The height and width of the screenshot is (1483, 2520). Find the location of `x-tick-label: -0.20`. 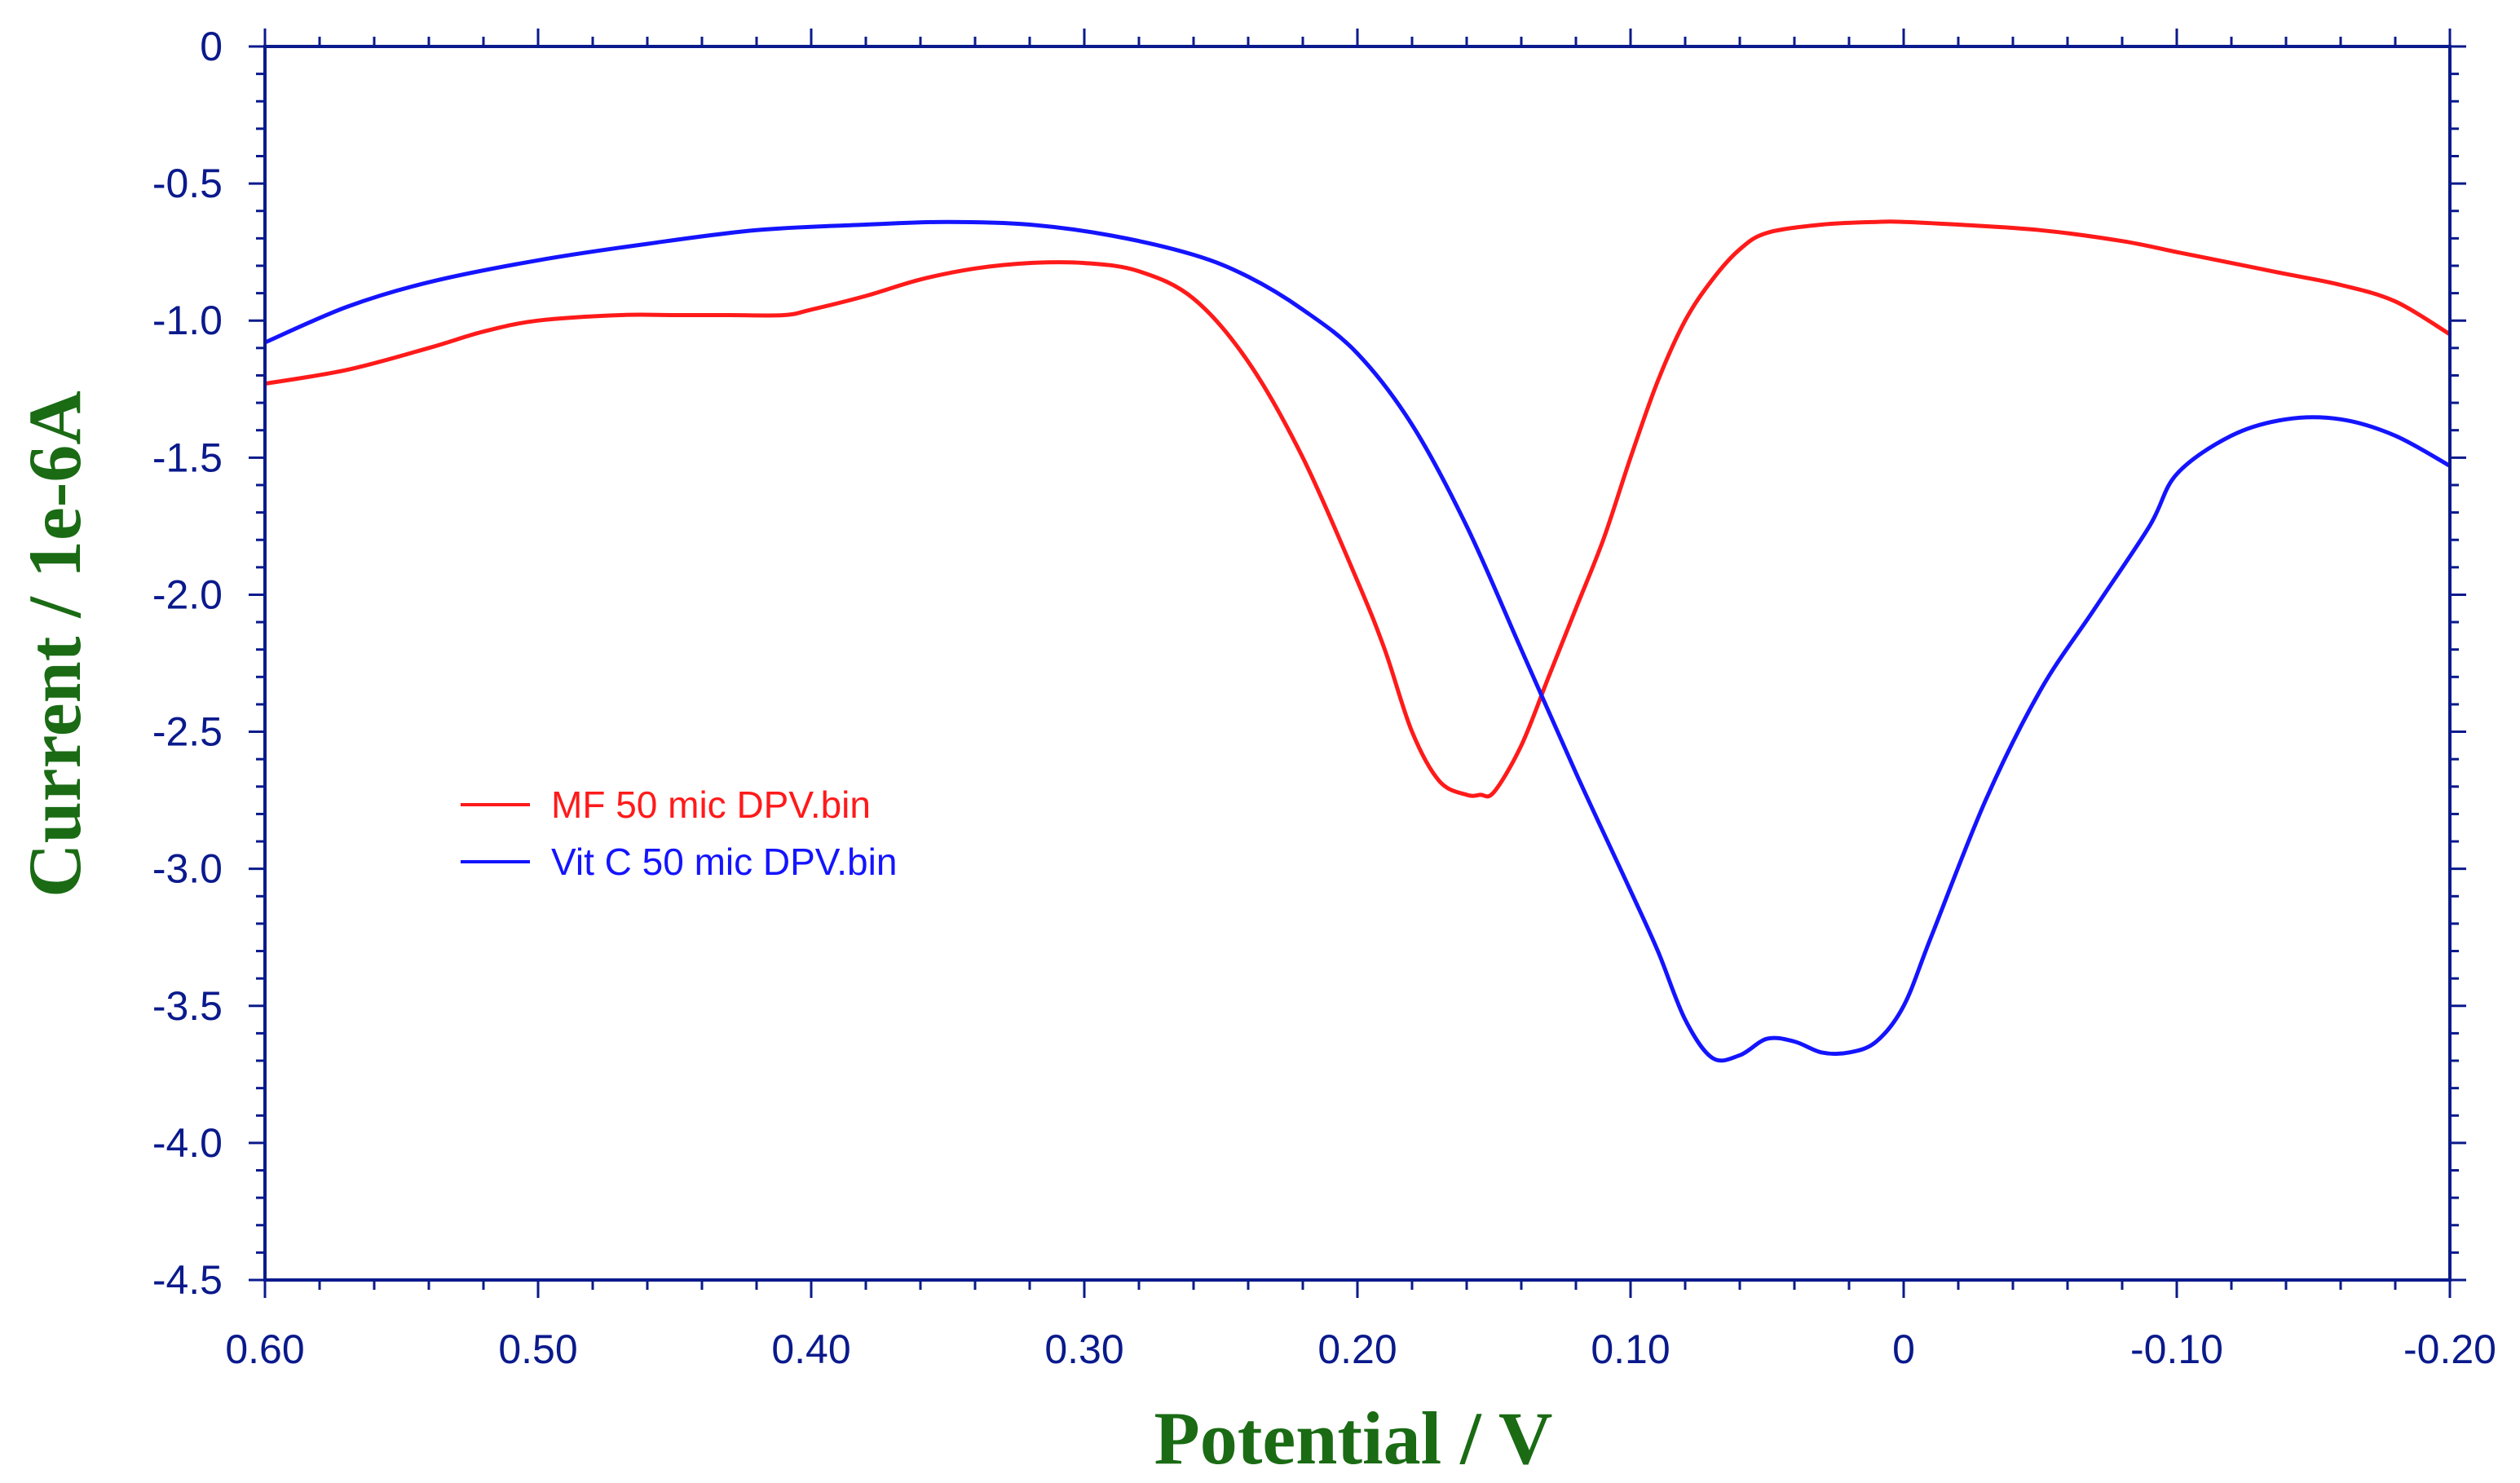

x-tick-label: -0.20 is located at coordinates (2449, 1349).